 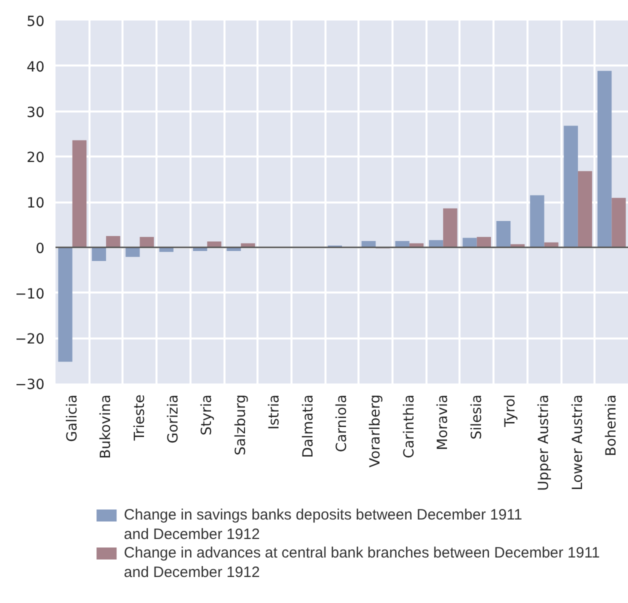 I want to click on x-tick-label: Gorizia, so click(x=173, y=419).